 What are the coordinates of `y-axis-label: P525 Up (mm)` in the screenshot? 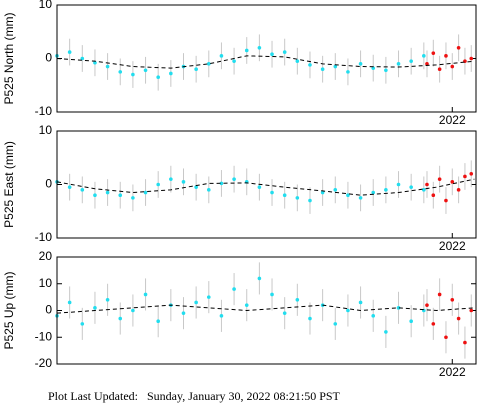 It's located at (9, 310).